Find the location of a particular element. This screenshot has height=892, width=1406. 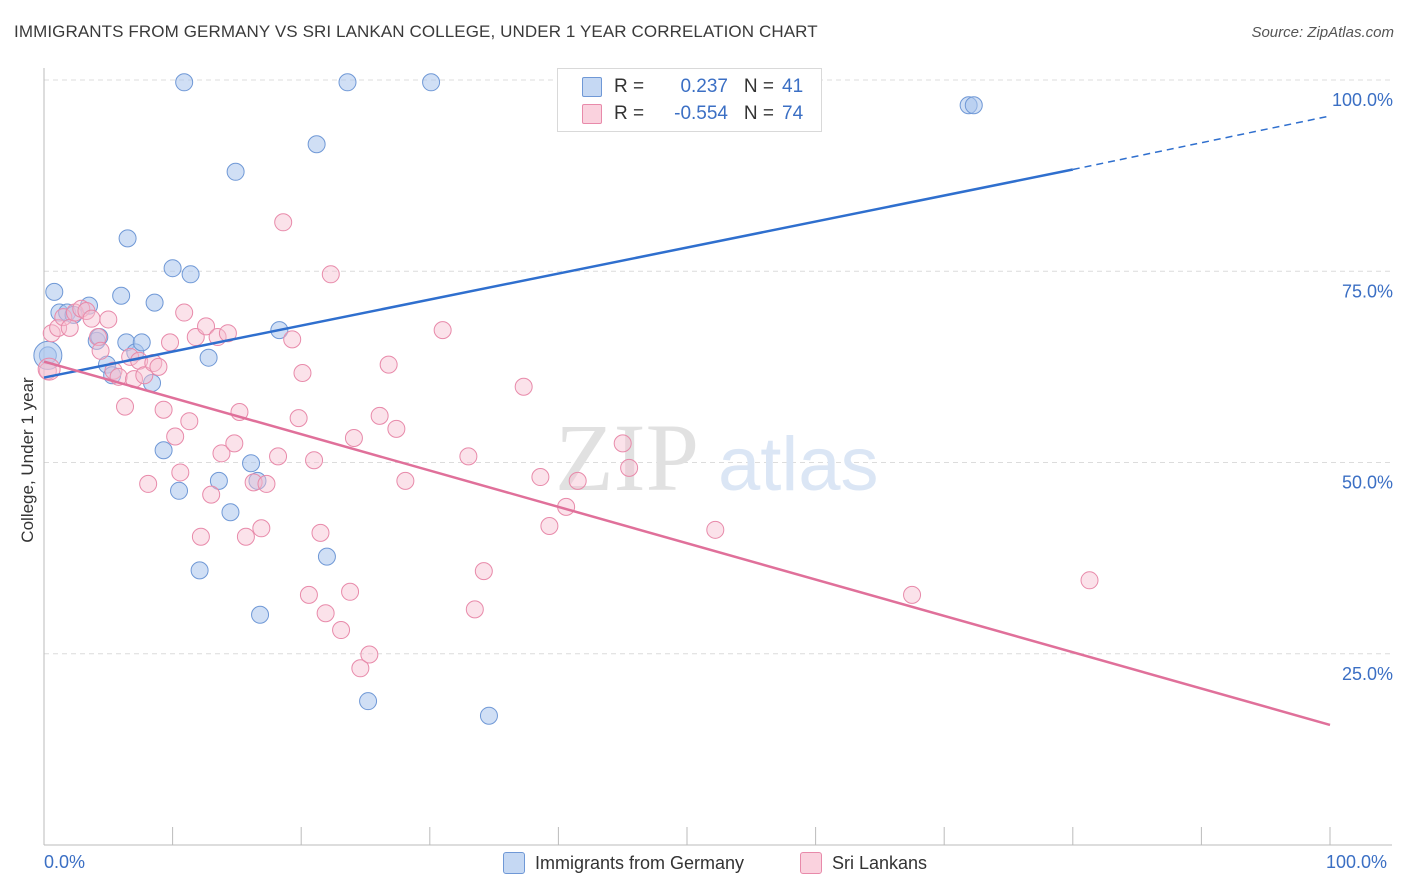

x-tick-max: 100.0% is located at coordinates (1357, 862).